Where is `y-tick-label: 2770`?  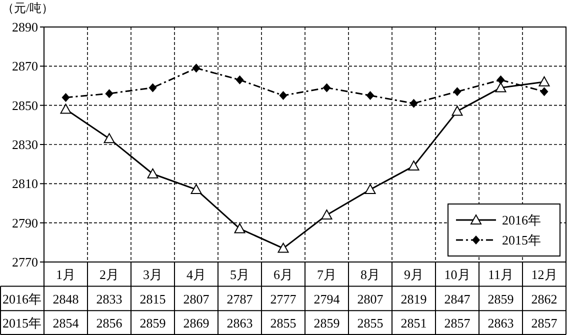
y-tick-label: 2770 is located at coordinates (25, 262).